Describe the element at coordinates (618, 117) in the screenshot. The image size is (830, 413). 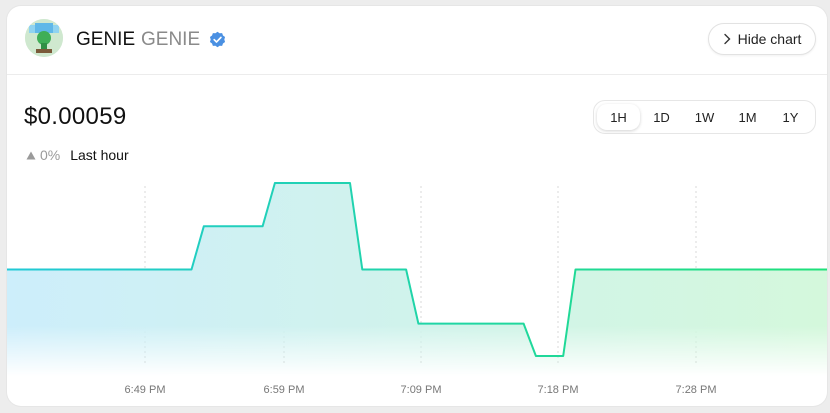
I see `tab-1h: 1H` at that location.